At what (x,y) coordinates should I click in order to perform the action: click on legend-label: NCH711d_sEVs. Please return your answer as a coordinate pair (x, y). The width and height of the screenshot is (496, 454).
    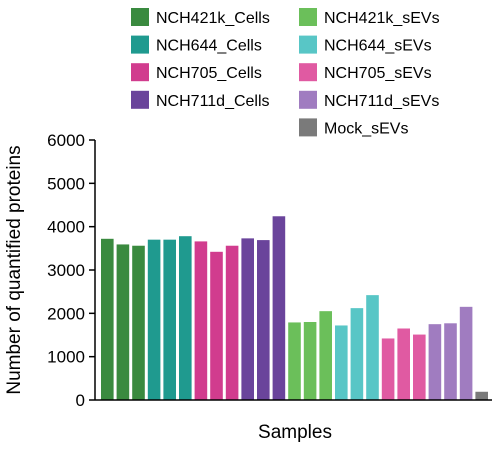
    Looking at the image, I should click on (381, 101).